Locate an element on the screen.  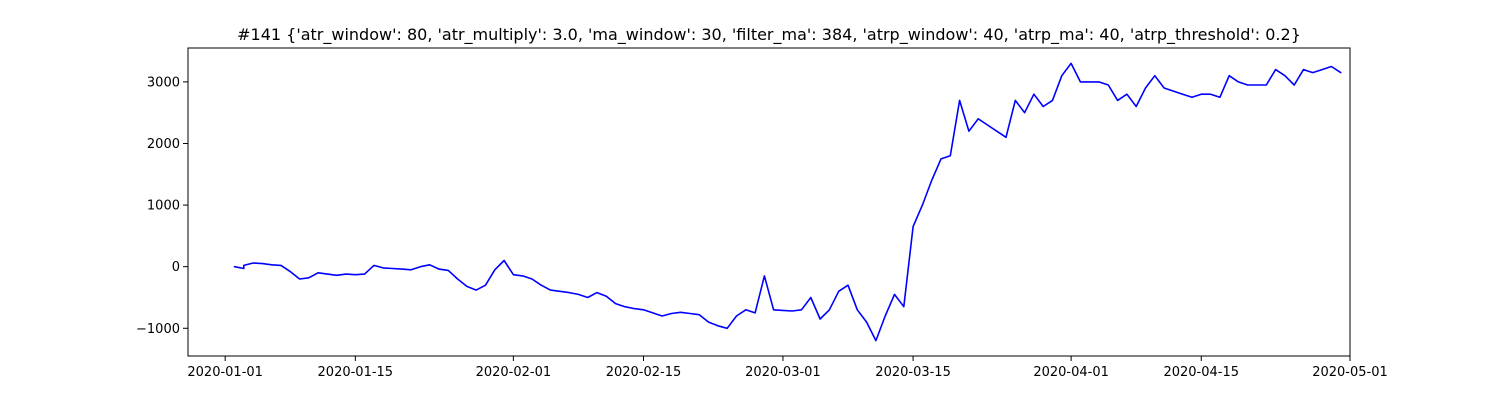
y-tick-label: 0 is located at coordinates (176, 267).